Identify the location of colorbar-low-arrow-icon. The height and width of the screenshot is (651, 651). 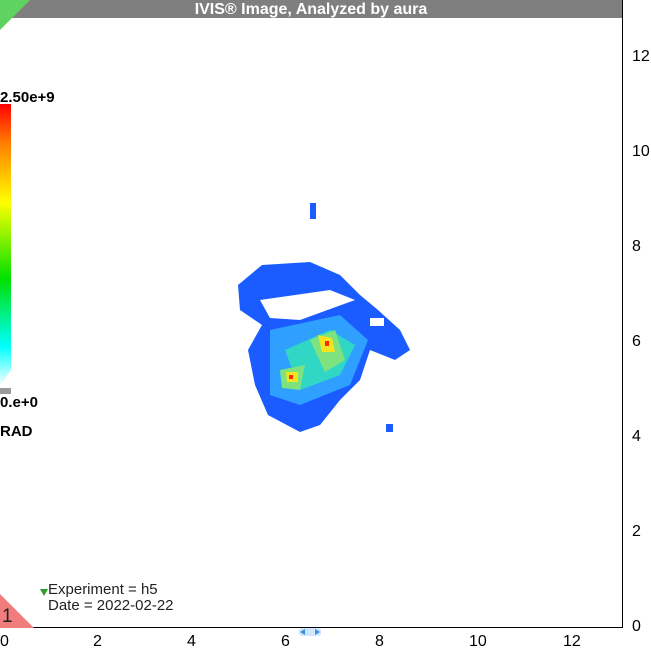
(6, 377).